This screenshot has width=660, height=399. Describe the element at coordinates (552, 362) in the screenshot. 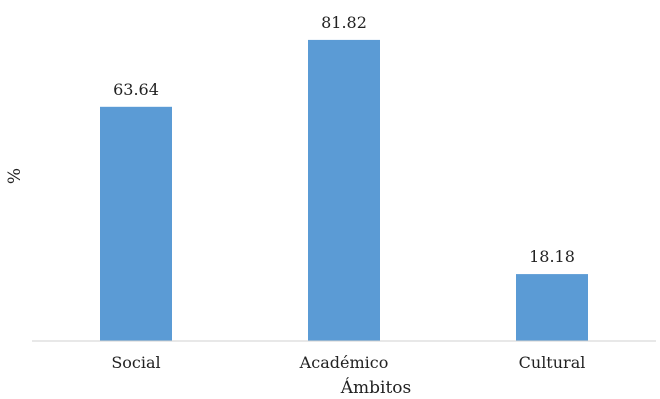

I see `x-tick-label-2: Cultural` at that location.